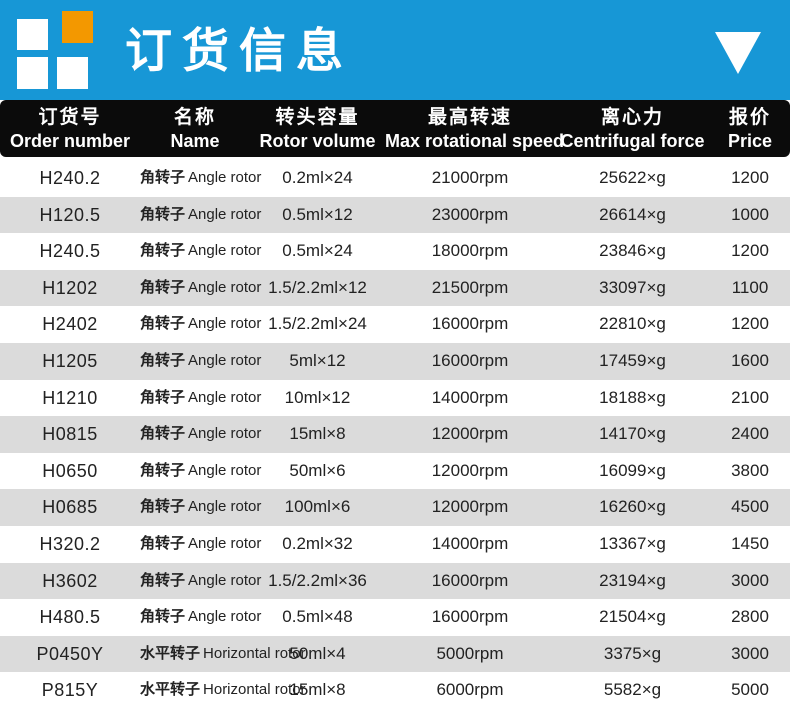 This screenshot has height=709, width=790. What do you see at coordinates (239, 50) in the screenshot?
I see `page-title: 订货信息` at bounding box center [239, 50].